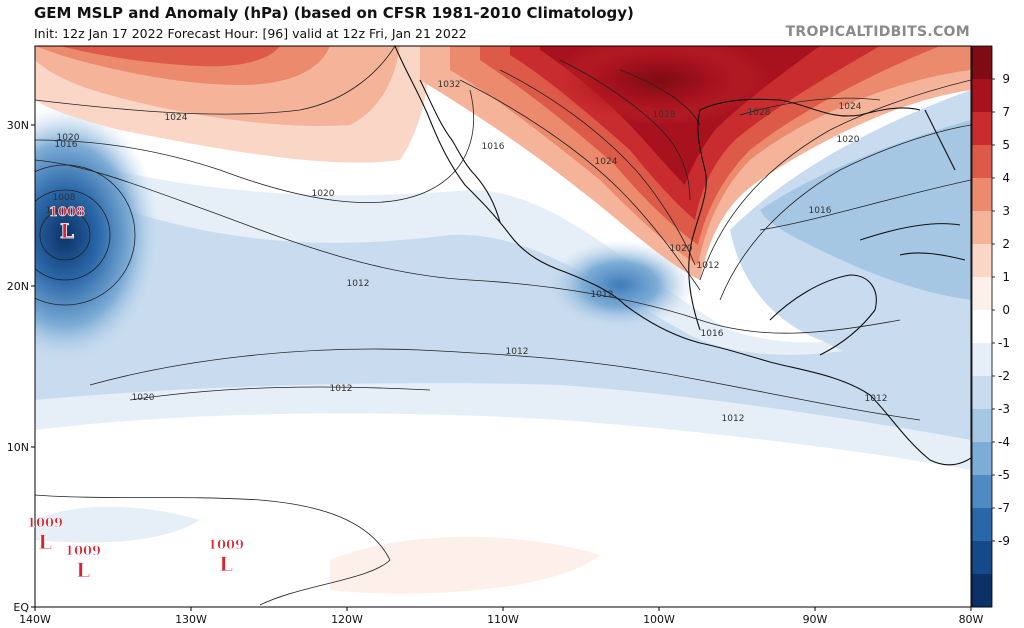  Describe the element at coordinates (18, 286) in the screenshot. I see `lat-label: 20N` at that location.